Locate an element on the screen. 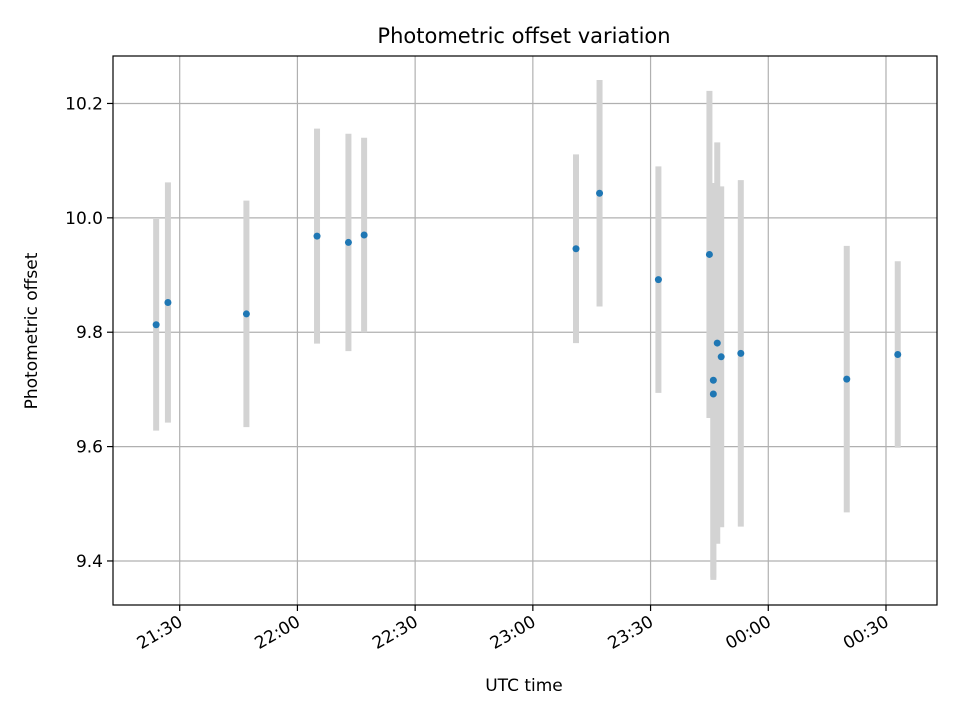  y-tick-label: 9.8 is located at coordinates (89, 333).